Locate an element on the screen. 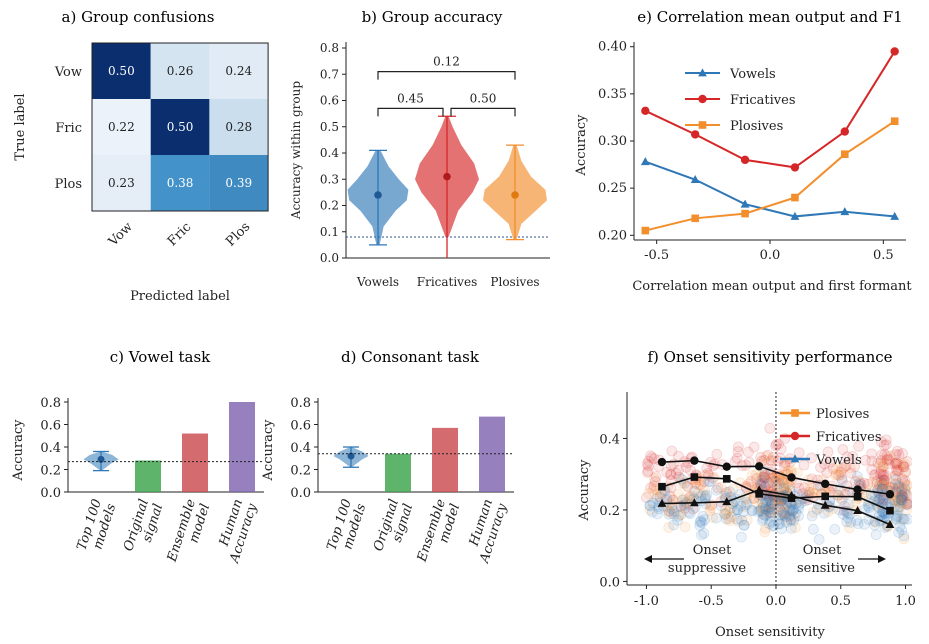  y-tick-label: 0.5 is located at coordinates (329, 127).